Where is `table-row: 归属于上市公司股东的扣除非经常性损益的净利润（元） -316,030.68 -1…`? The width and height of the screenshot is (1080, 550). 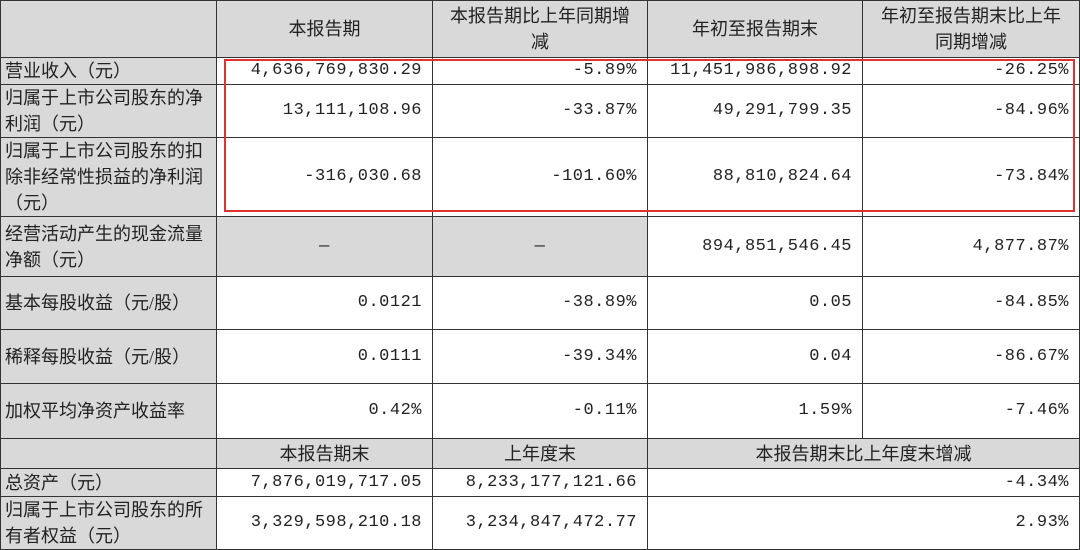 table-row: 归属于上市公司股东的扣除非经常性损益的净利润（元） -316,030.68 -1… is located at coordinates (540, 177).